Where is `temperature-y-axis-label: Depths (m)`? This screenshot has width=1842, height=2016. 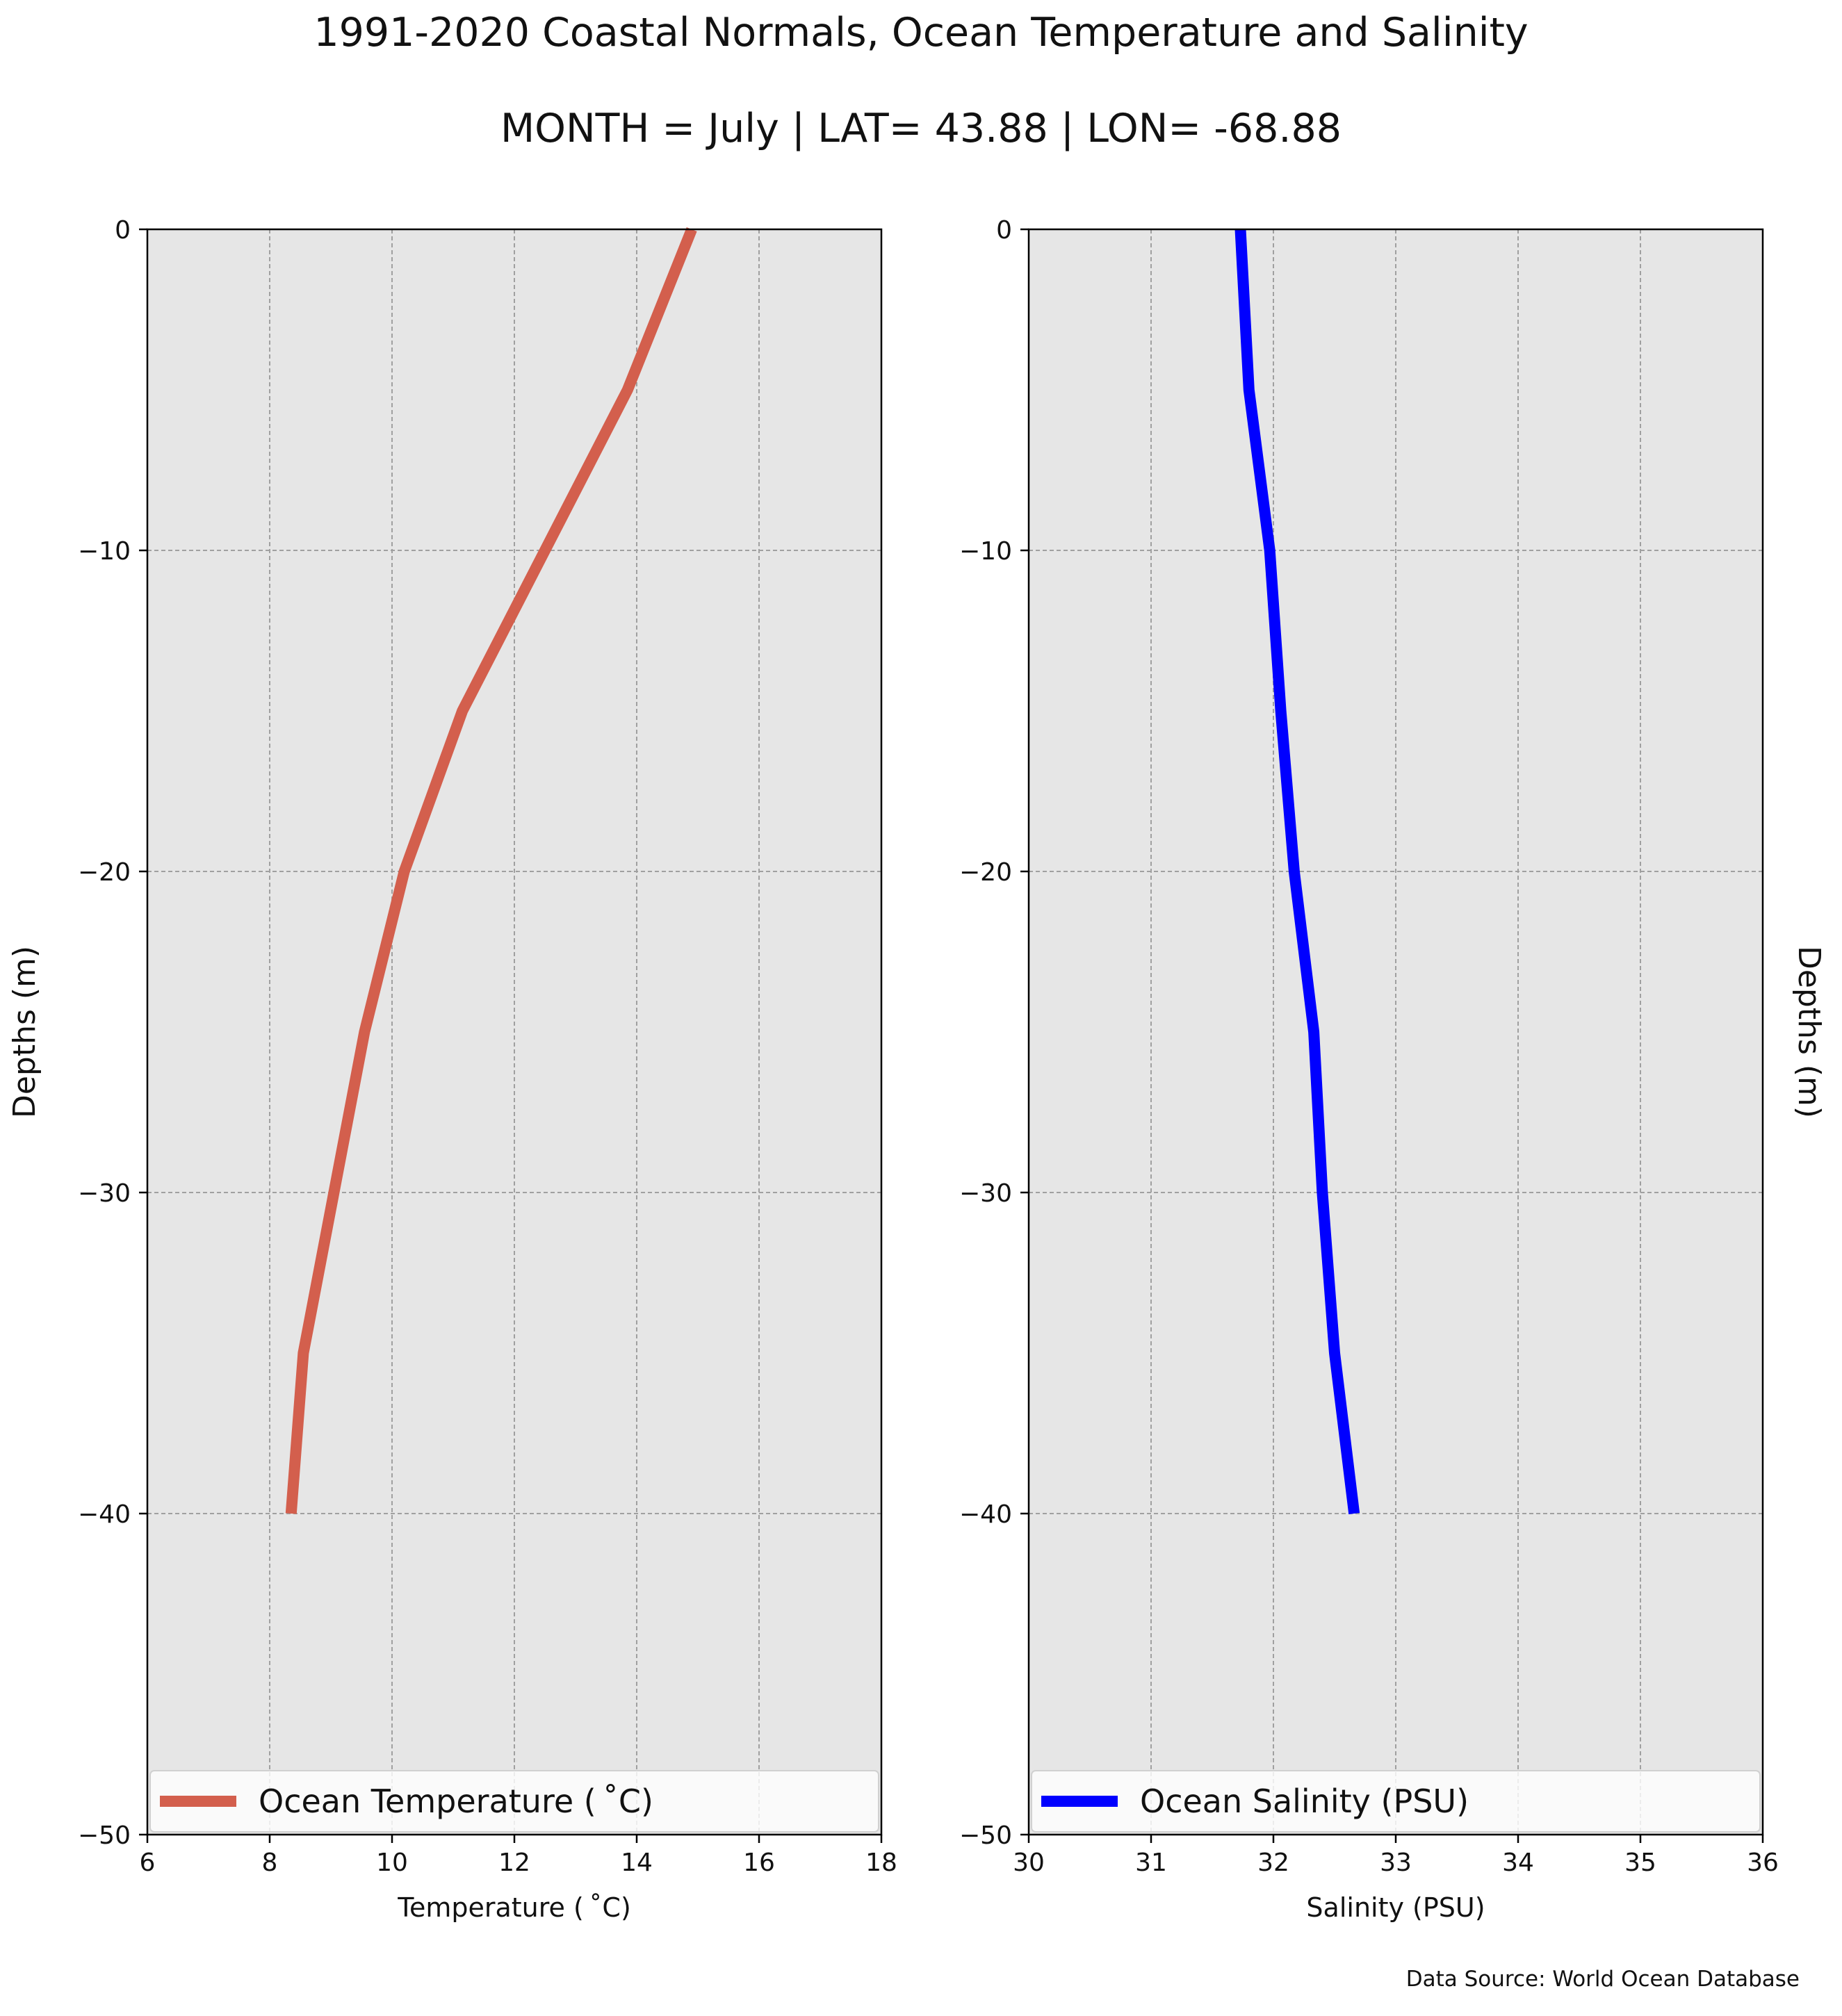 temperature-y-axis-label: Depths (m) is located at coordinates (25, 1032).